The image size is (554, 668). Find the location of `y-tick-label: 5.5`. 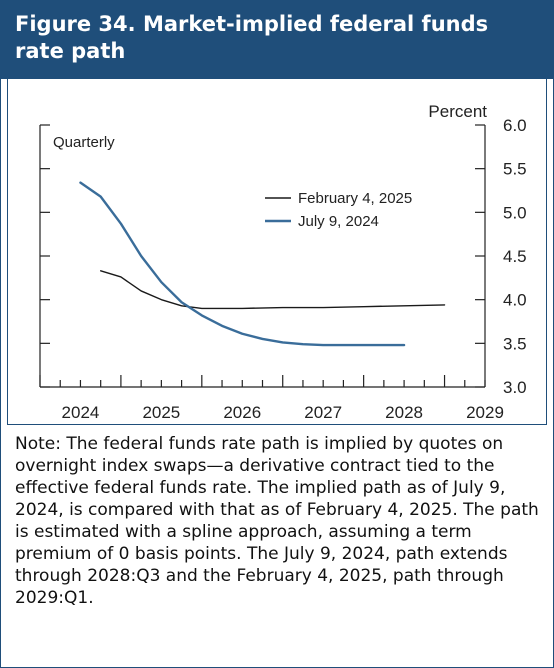

y-tick-label: 5.5 is located at coordinates (515, 169).